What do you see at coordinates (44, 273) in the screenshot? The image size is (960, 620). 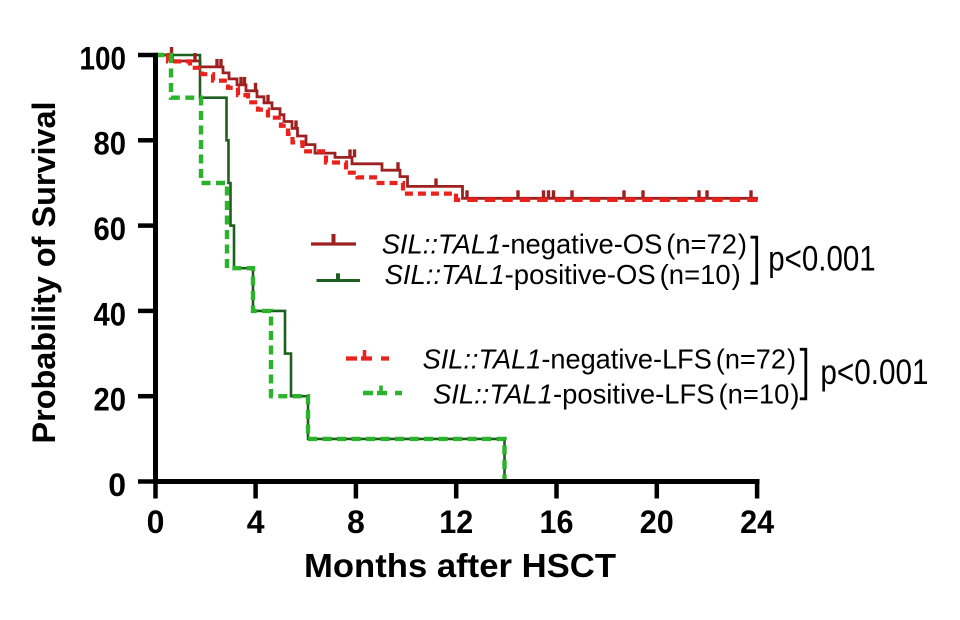 I see `svg-text: Probability of Survival` at bounding box center [44, 273].